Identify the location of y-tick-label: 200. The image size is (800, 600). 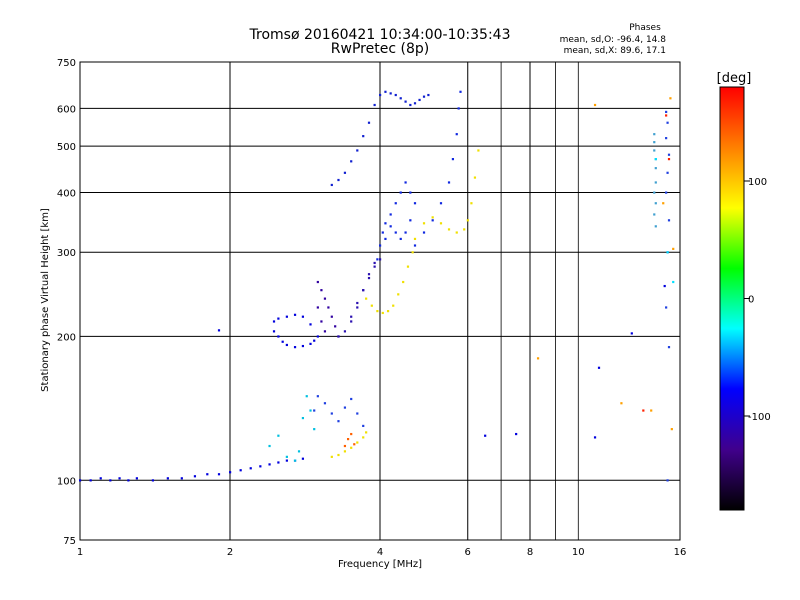
(66, 337).